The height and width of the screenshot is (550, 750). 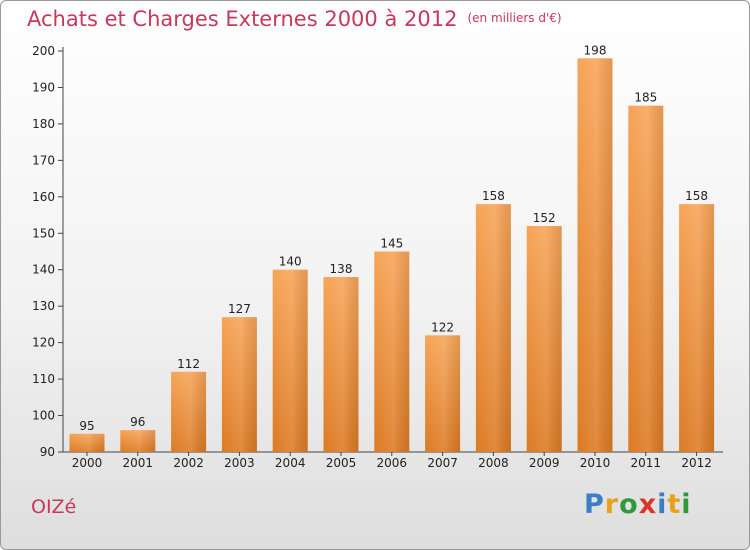 What do you see at coordinates (341, 463) in the screenshot?
I see `x-tick-label: 2005` at bounding box center [341, 463].